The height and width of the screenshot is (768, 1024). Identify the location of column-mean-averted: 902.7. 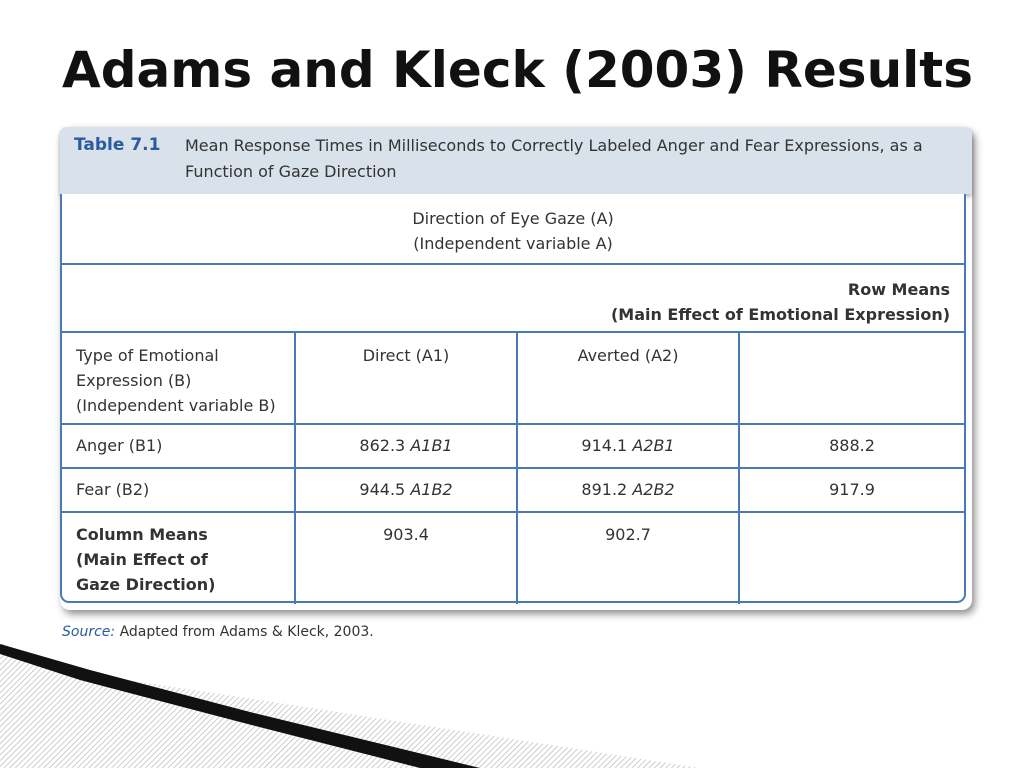
(628, 557).